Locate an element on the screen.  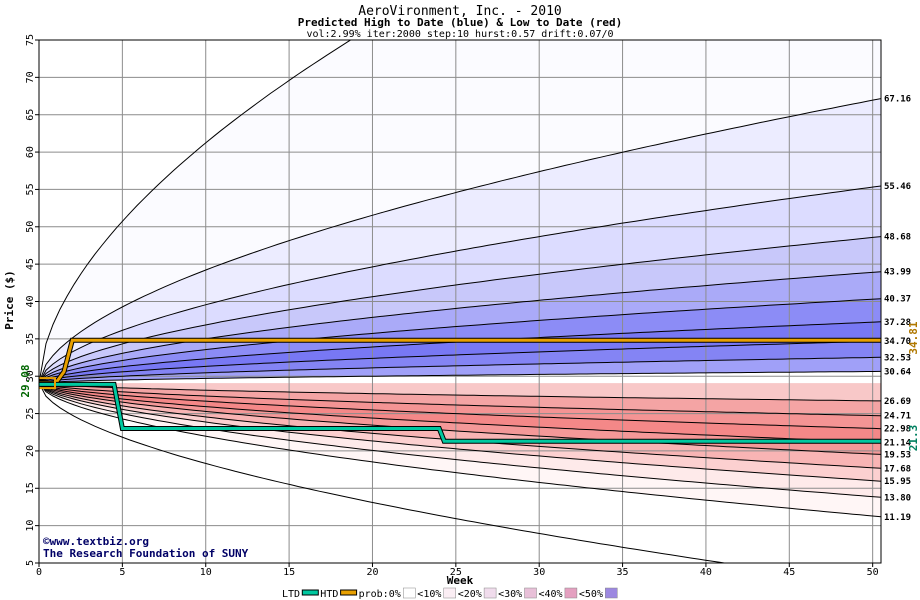
band-end-label: 11.19 is located at coordinates (897, 518).